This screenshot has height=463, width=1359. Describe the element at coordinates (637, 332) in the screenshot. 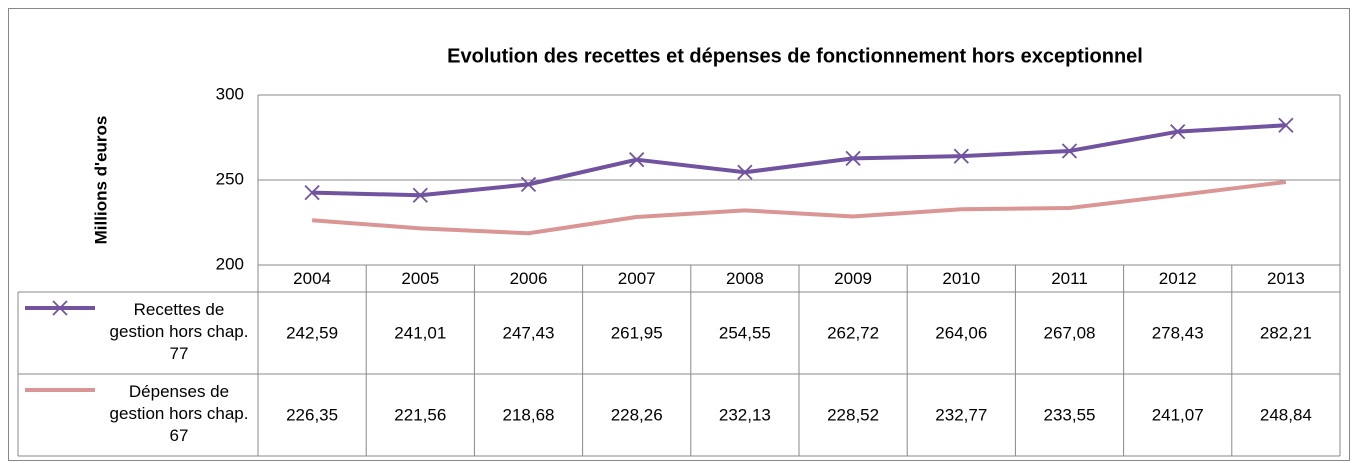

I see `table-value: 261,95` at that location.